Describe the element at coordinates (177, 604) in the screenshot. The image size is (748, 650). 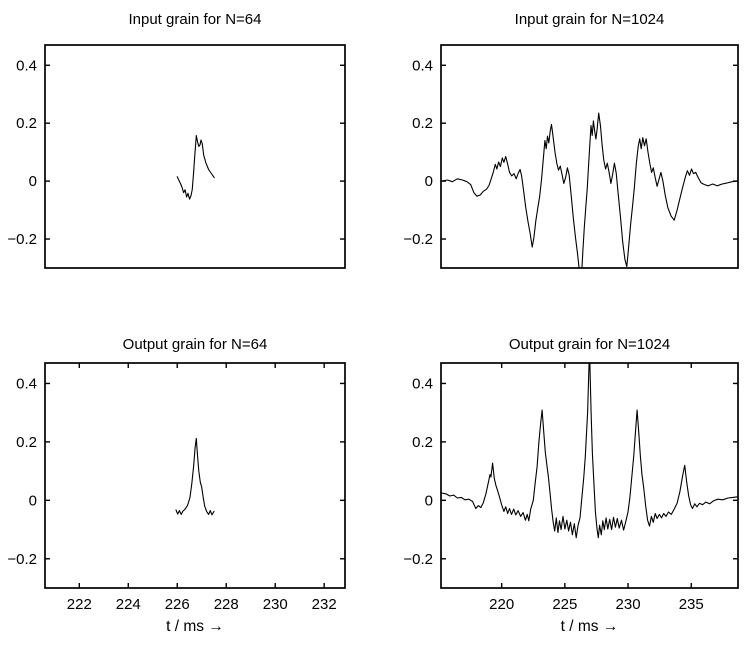
I see `svg-text: 226` at that location.